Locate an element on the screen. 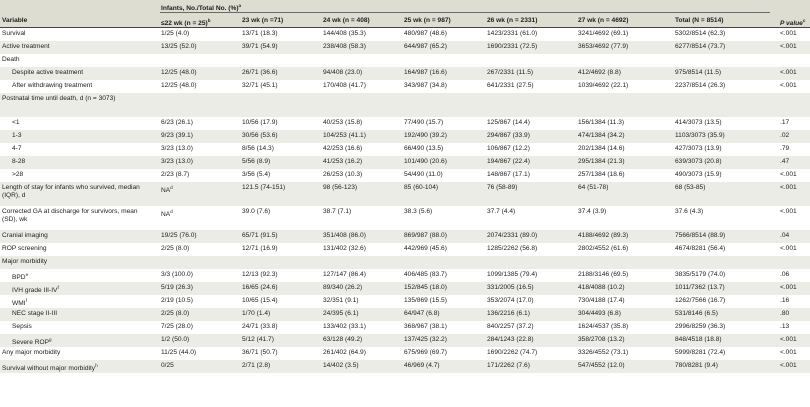 This screenshot has width=810, height=407. value-cell: 1099/1385 (79.4) is located at coordinates (512, 274).